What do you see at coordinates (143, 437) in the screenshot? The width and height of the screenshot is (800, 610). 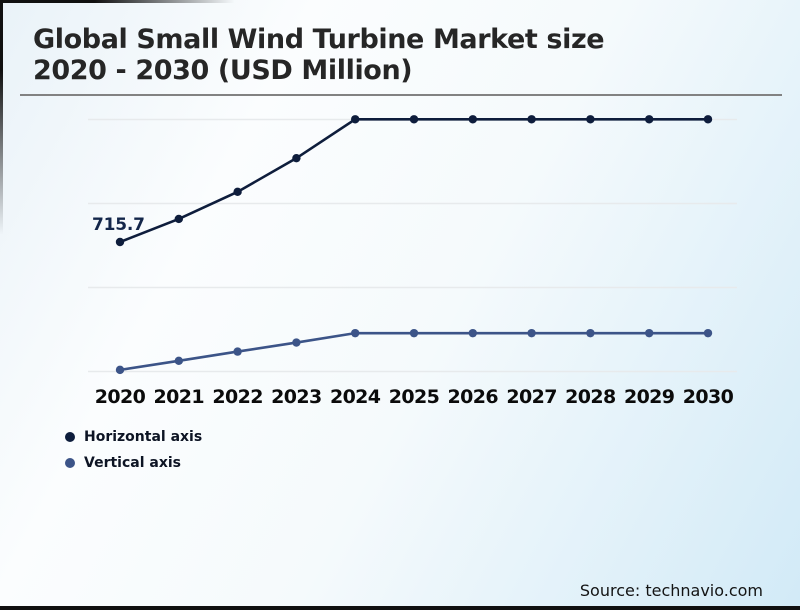 I see `legend-item-label: Horizontal axis` at bounding box center [143, 437].